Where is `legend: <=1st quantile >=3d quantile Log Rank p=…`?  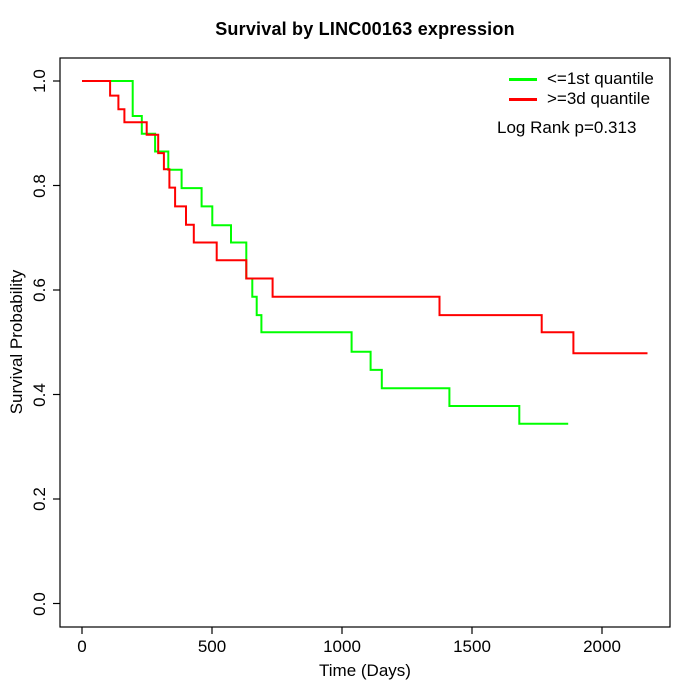
legend: <=1st quantile >=3d quantile Log Rank p=… is located at coordinates (575, 103).